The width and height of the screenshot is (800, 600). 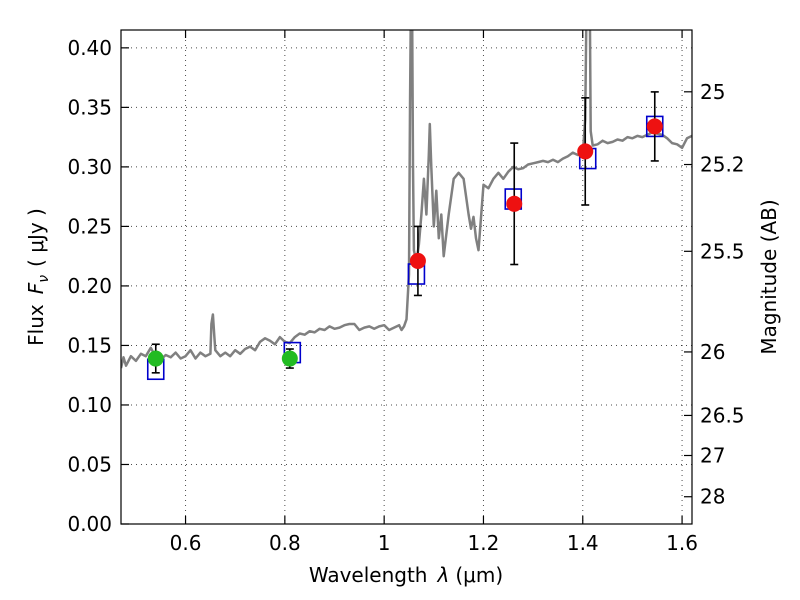 What do you see at coordinates (712, 352) in the screenshot?
I see `y2-tick-label: 26` at bounding box center [712, 352].